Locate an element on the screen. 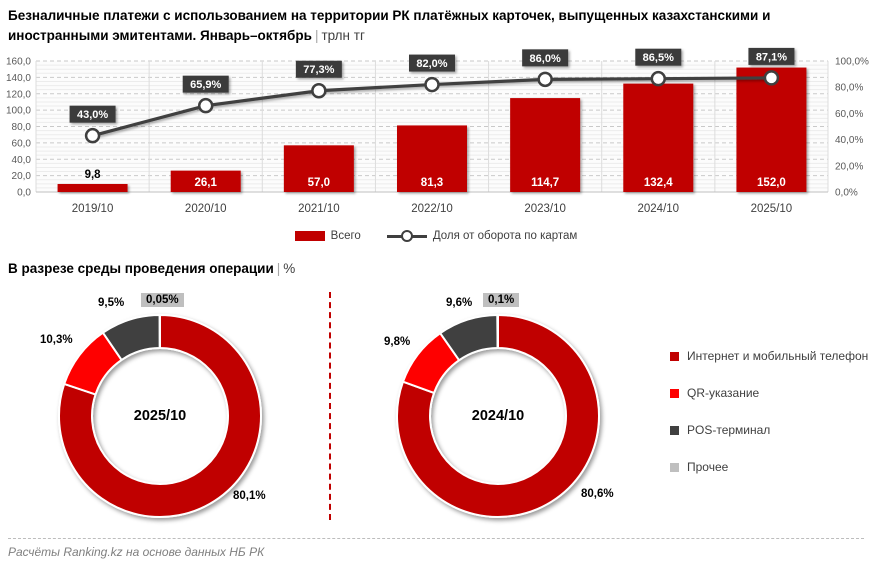 This screenshot has width=872, height=568. left-axis-tick: 160,0 is located at coordinates (18, 62).